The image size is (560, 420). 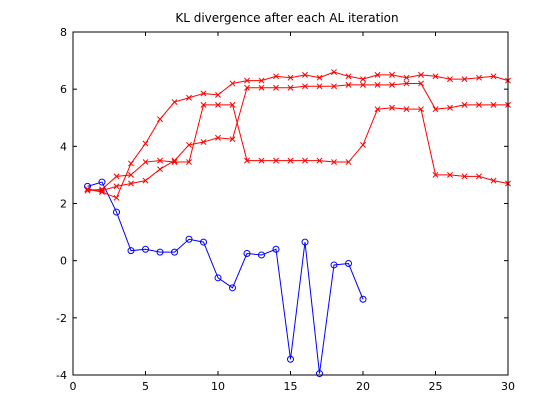 I want to click on x-tick-label: 15, so click(x=291, y=386).